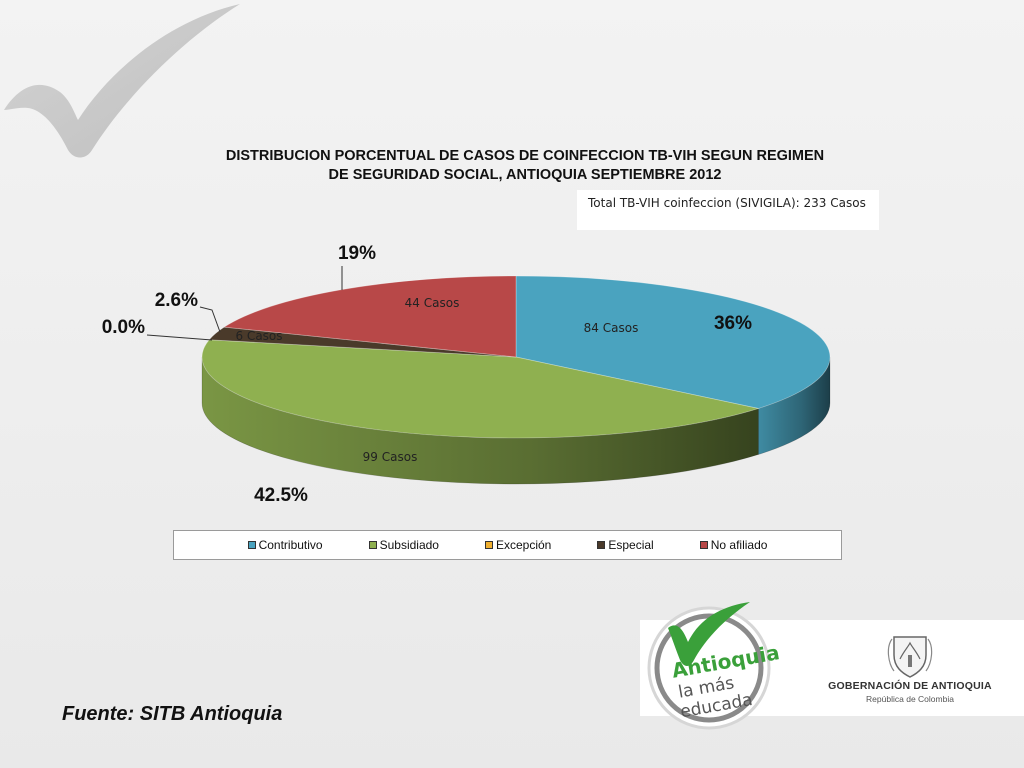 Image resolution: width=1024 pixels, height=768 pixels. I want to click on legend-item: Especial, so click(625, 545).